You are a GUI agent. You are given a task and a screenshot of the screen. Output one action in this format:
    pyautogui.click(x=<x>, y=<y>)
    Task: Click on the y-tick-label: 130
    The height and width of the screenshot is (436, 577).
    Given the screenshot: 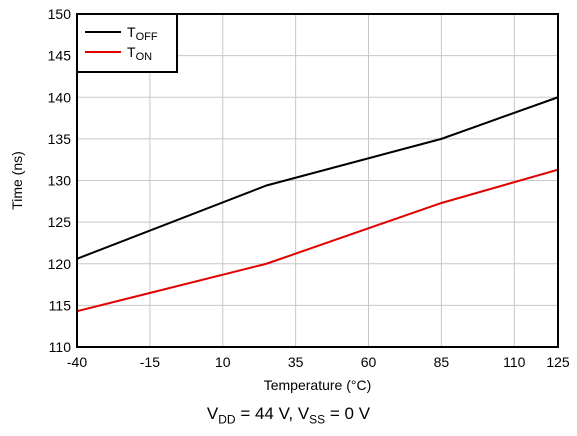 What is the action you would take?
    pyautogui.click(x=60, y=181)
    